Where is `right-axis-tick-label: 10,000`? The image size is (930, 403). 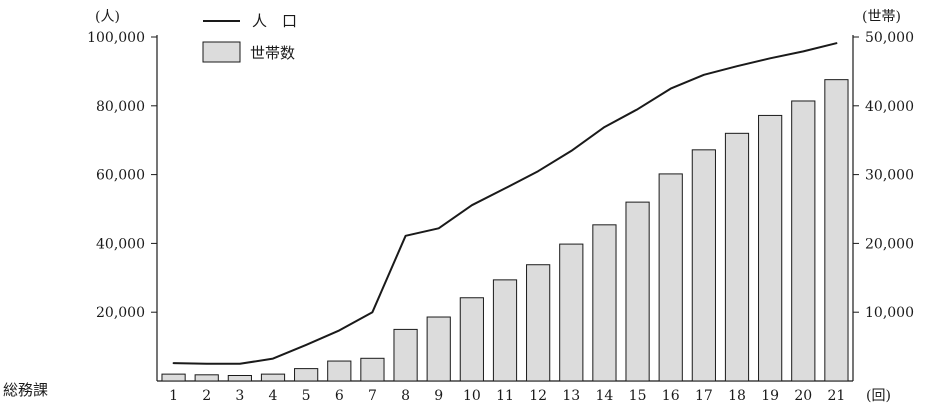 right-axis-tick-label: 10,000 is located at coordinates (889, 313).